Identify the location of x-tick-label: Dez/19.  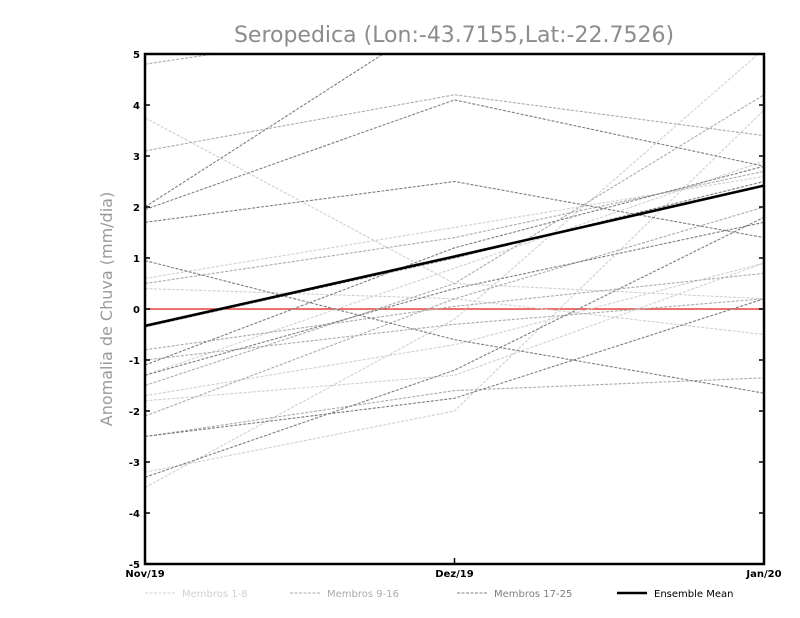
(454, 574).